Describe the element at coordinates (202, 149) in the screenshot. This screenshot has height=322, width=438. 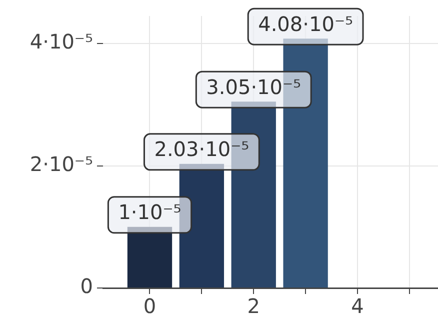
I see `data-label: 2.03·10⁻⁵` at that location.